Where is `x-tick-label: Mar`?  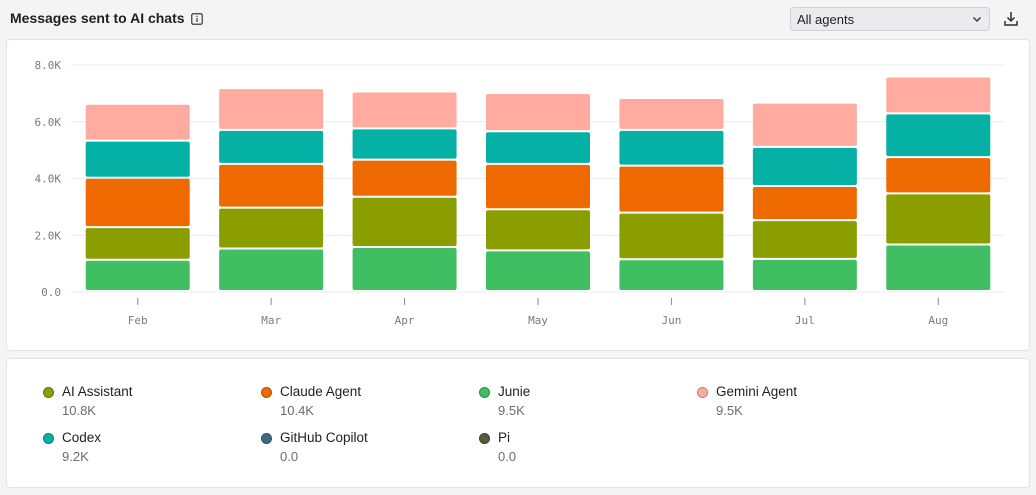 x-tick-label: Mar is located at coordinates (271, 320).